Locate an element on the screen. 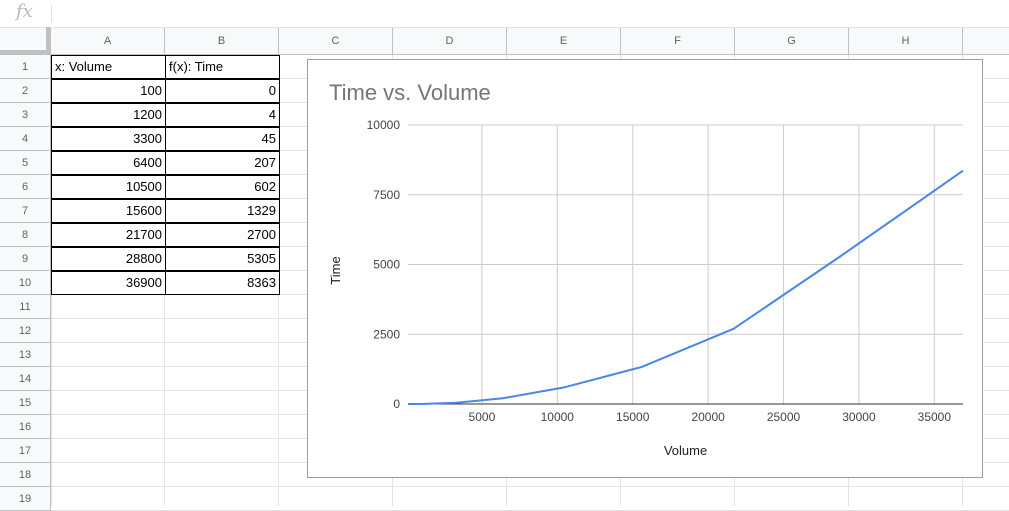 The height and width of the screenshot is (511, 1009). row-header-10: 10 is located at coordinates (25, 283).